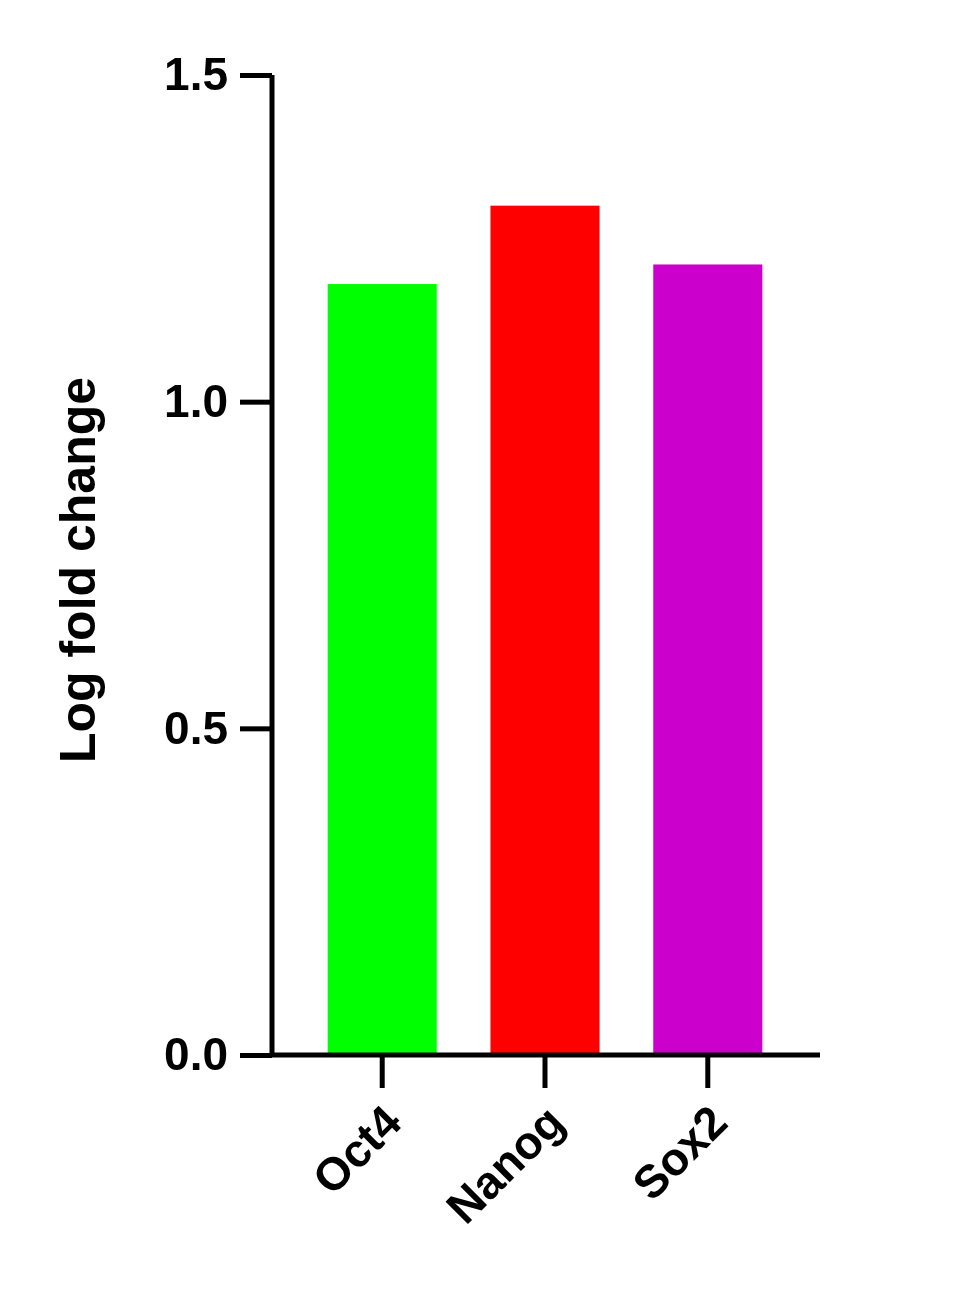  I want to click on y-tick-label: 1.0, so click(196, 400).